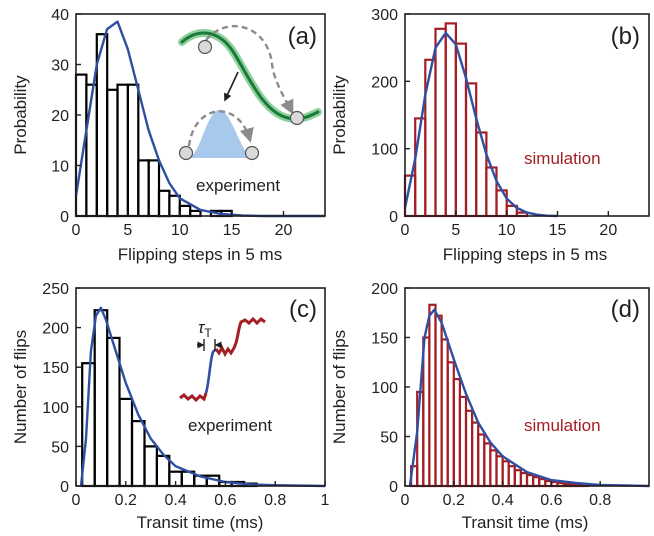 Image resolution: width=654 pixels, height=536 pixels. I want to click on x-tick-label: 1, so click(325, 500).